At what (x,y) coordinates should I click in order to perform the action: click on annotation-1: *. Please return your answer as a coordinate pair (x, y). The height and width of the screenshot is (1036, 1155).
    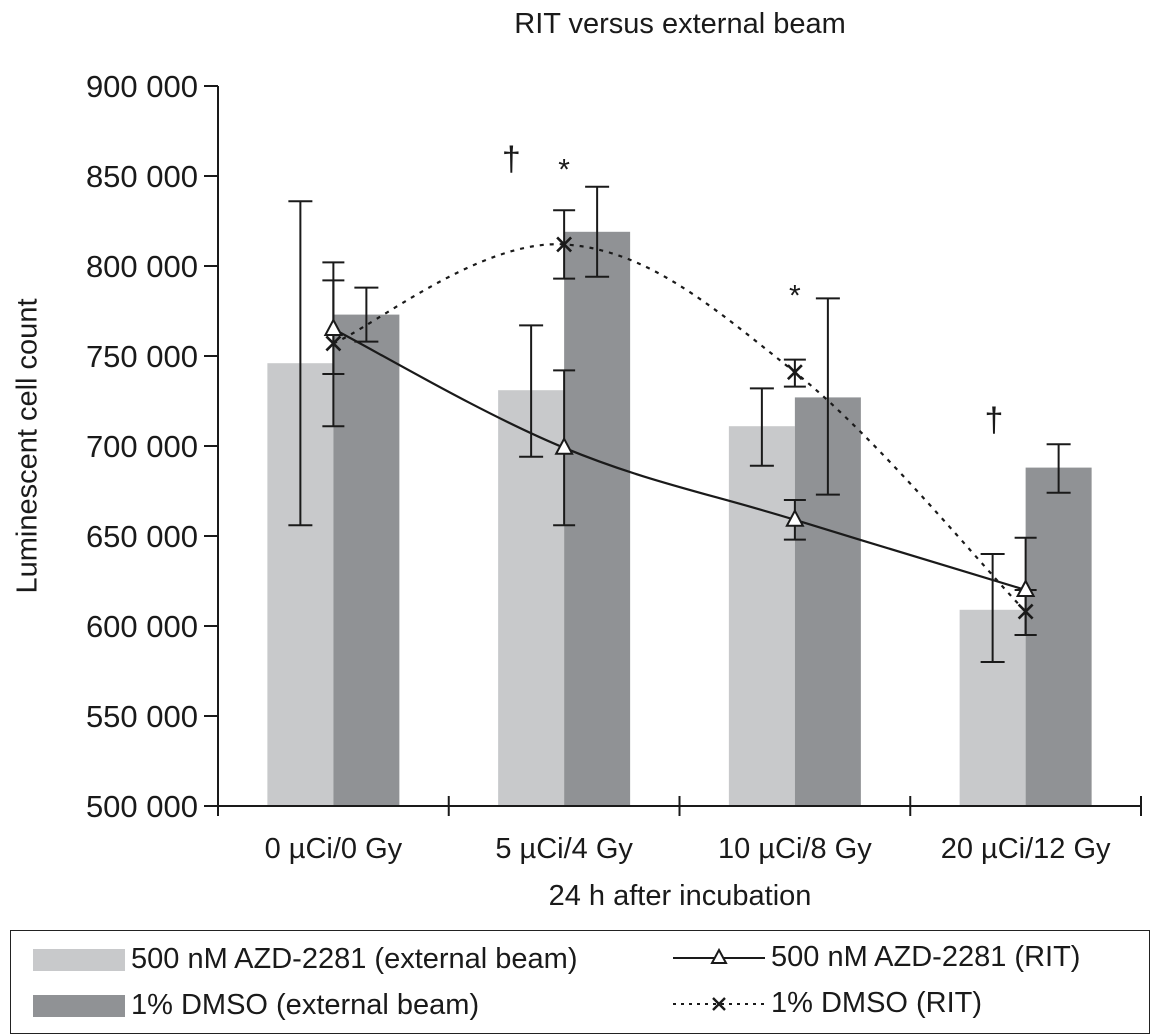
    Looking at the image, I should click on (564, 170).